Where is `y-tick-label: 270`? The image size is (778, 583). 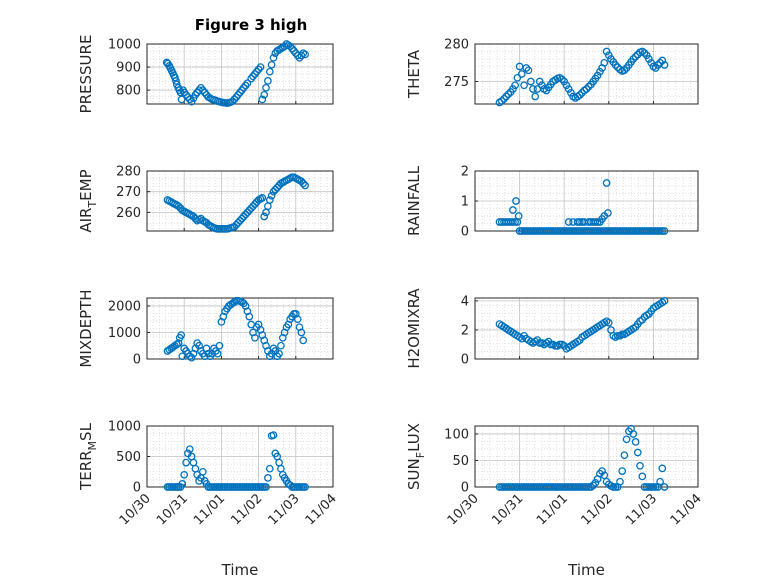
y-tick-label: 270 is located at coordinates (128, 192).